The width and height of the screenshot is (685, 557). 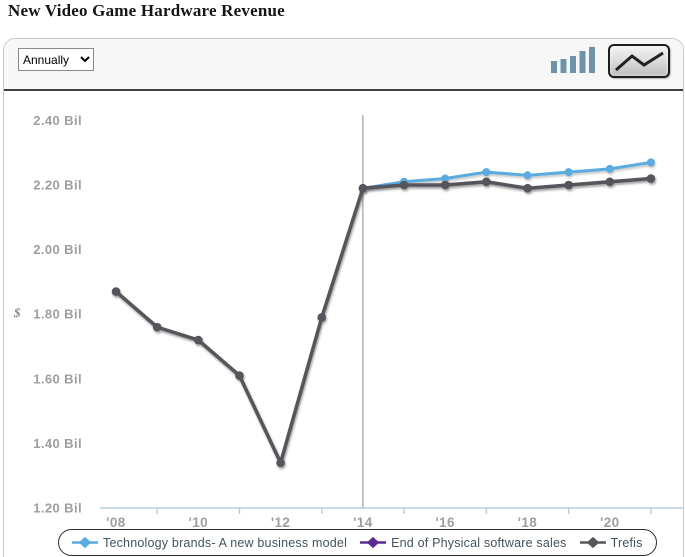 I want to click on legend-item-end-of-physical: End of Physical software sales, so click(x=463, y=543).